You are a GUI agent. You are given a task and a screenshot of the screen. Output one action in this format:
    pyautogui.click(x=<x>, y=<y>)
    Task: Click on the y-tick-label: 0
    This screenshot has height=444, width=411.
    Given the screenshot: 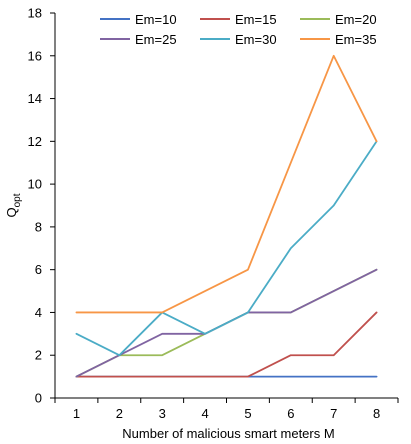 What is the action you would take?
    pyautogui.click(x=38, y=398)
    